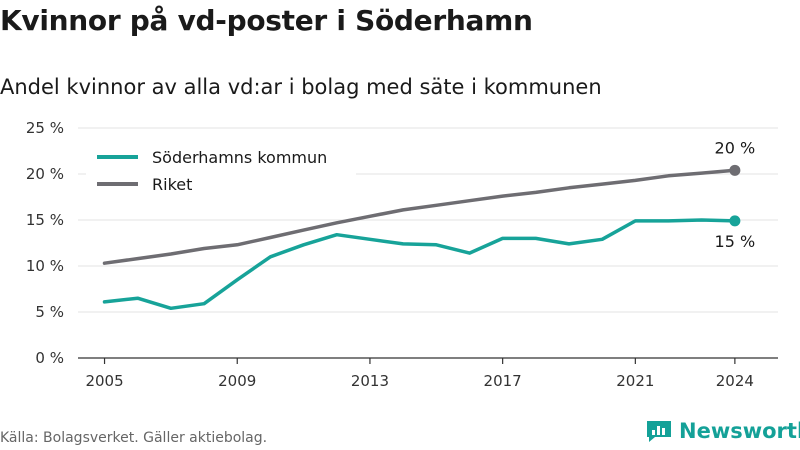 This screenshot has width=800, height=450. I want to click on legend-label: Söderhamns kommun, so click(239, 157).